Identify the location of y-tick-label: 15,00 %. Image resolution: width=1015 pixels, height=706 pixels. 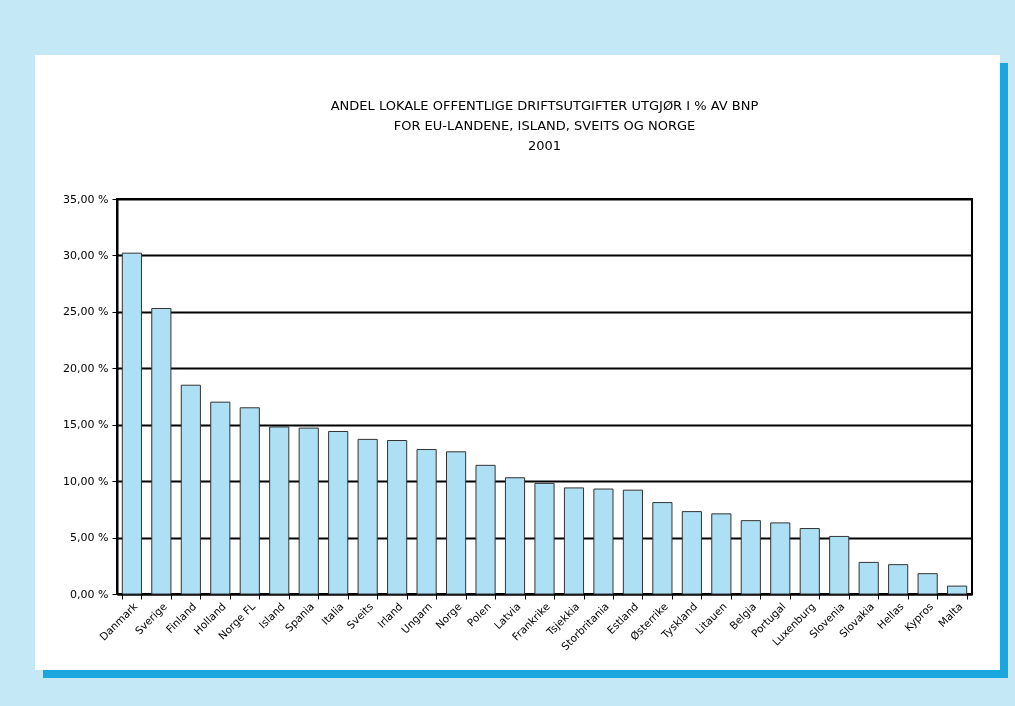
(86, 425).